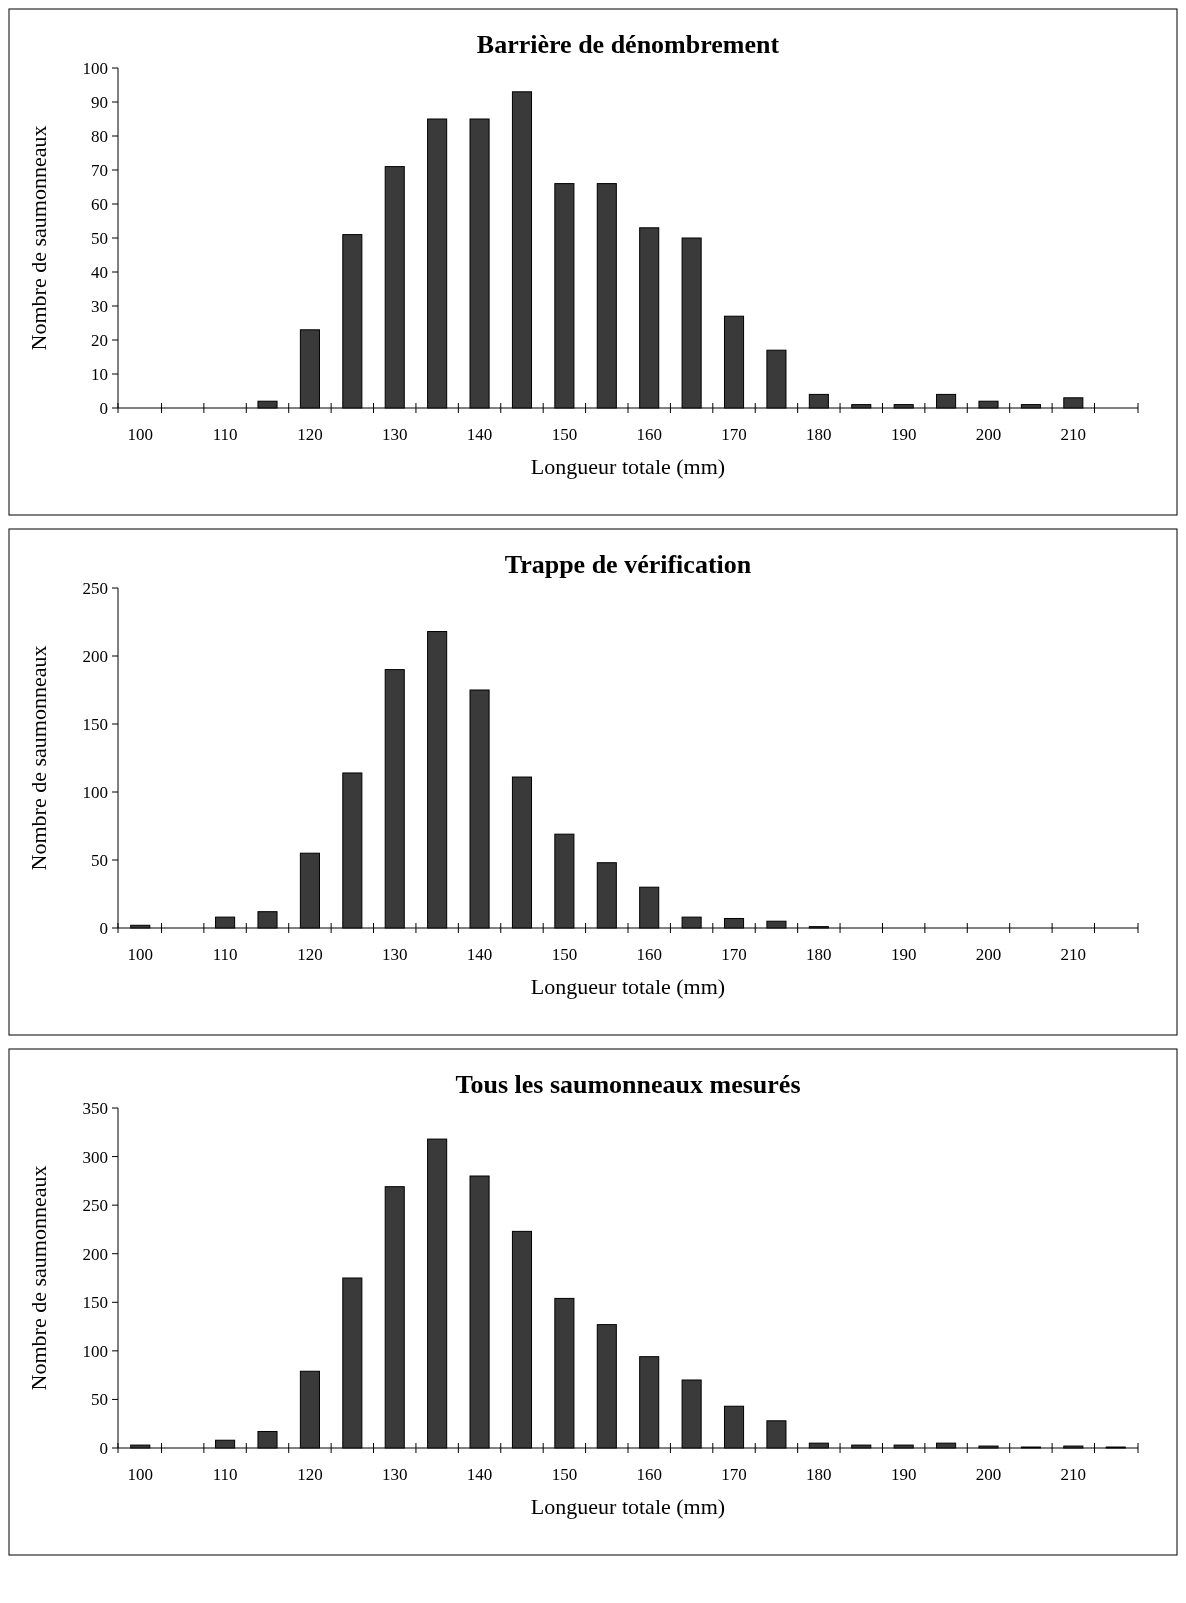  What do you see at coordinates (628, 1084) in the screenshot?
I see `chart-title: Tous les saumonneaux mesurés` at bounding box center [628, 1084].